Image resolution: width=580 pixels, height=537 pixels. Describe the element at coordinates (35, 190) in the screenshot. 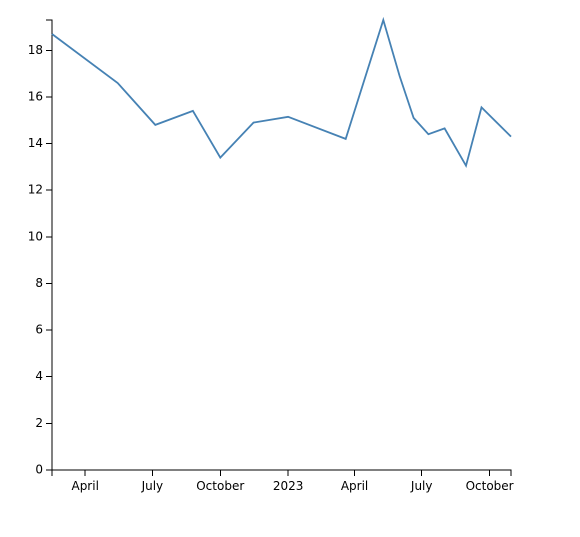

I see `y-tick-label: 12` at that location.